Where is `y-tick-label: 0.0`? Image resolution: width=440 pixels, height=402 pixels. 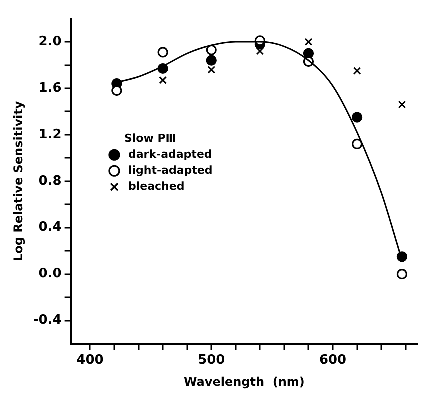 y-tick-label: 0.0 is located at coordinates (50, 274).